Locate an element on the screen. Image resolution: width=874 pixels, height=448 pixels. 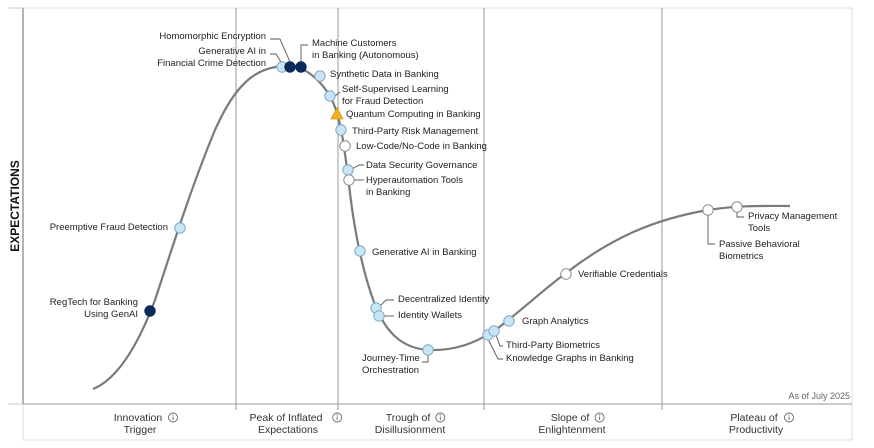
y-axis-label: EXPECTATIONS is located at coordinates (15, 206).